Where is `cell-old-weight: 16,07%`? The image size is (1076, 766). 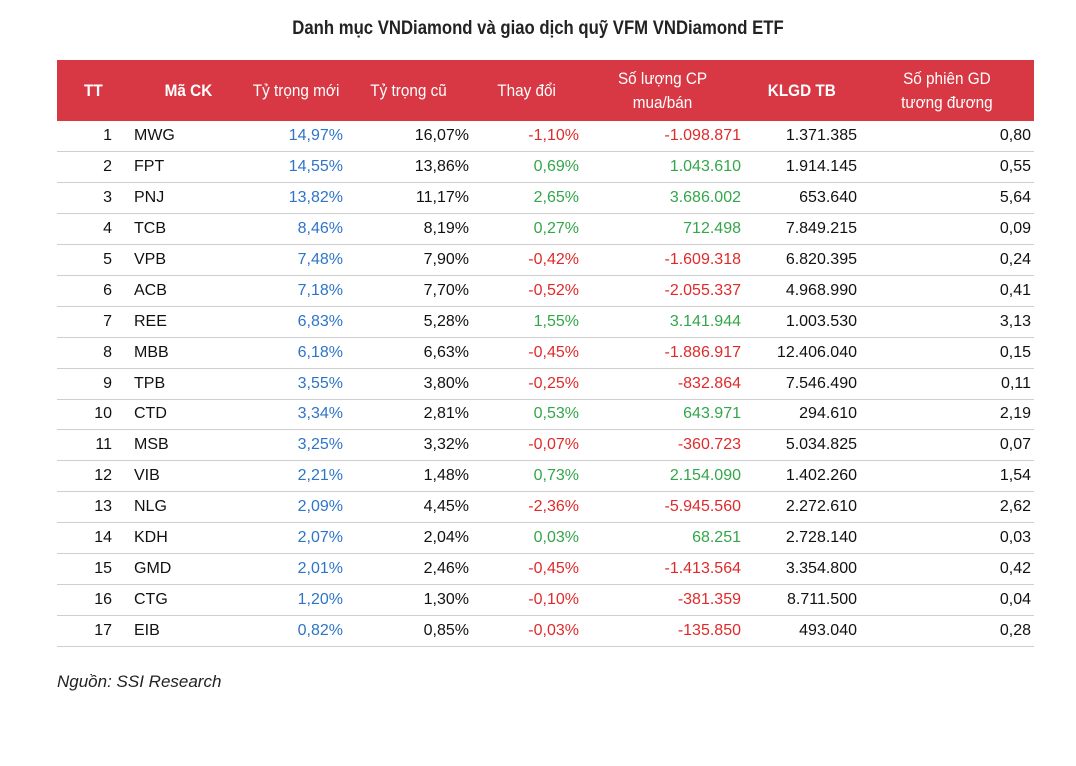
cell-old-weight: 16,07% is located at coordinates (441, 136).